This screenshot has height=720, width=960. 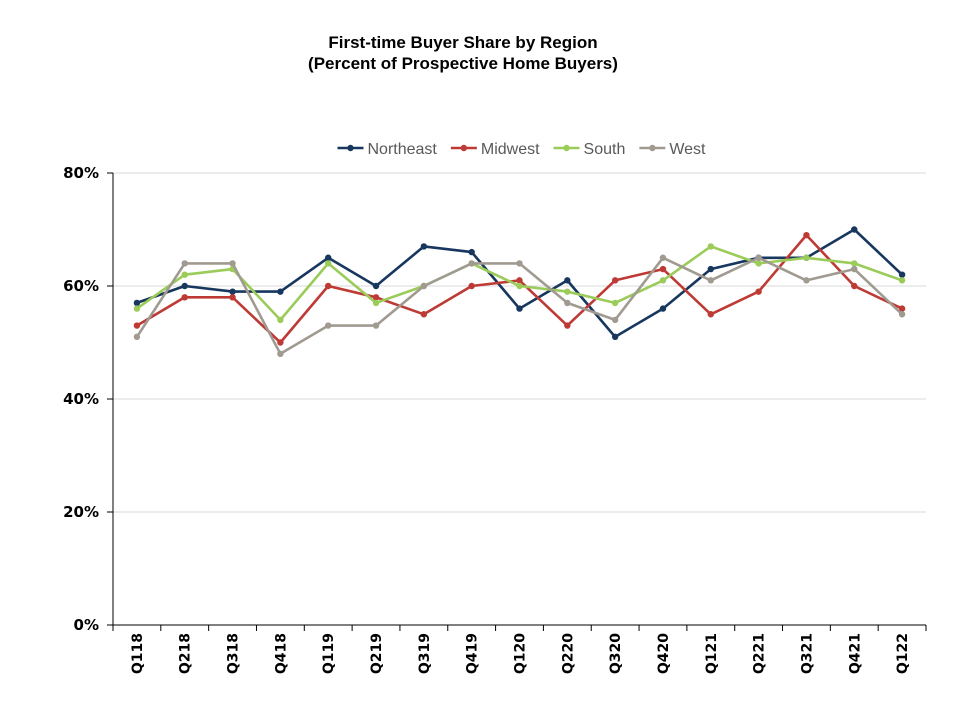 I want to click on legend-marker-south, so click(x=566, y=148).